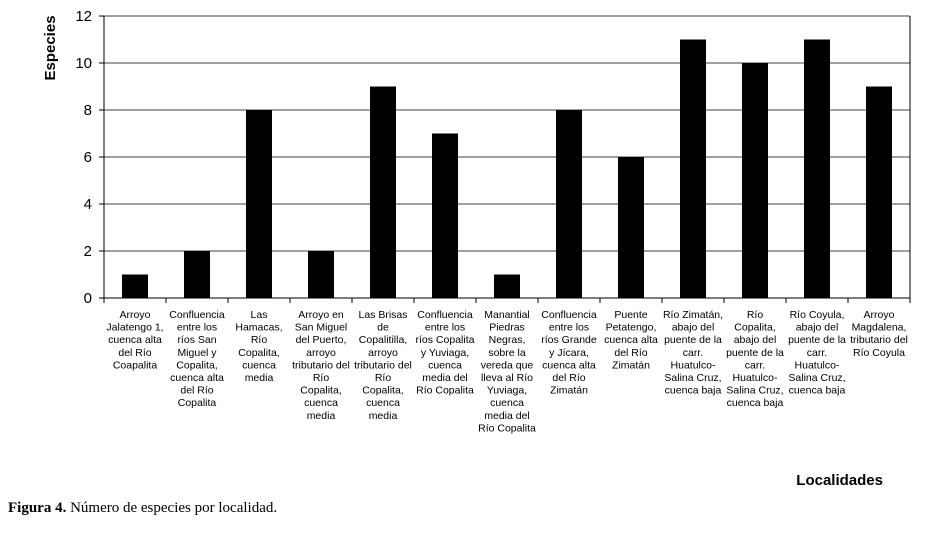 This screenshot has height=546, width=928. I want to click on x-category-label-line: Yuviaga,, so click(507, 391).